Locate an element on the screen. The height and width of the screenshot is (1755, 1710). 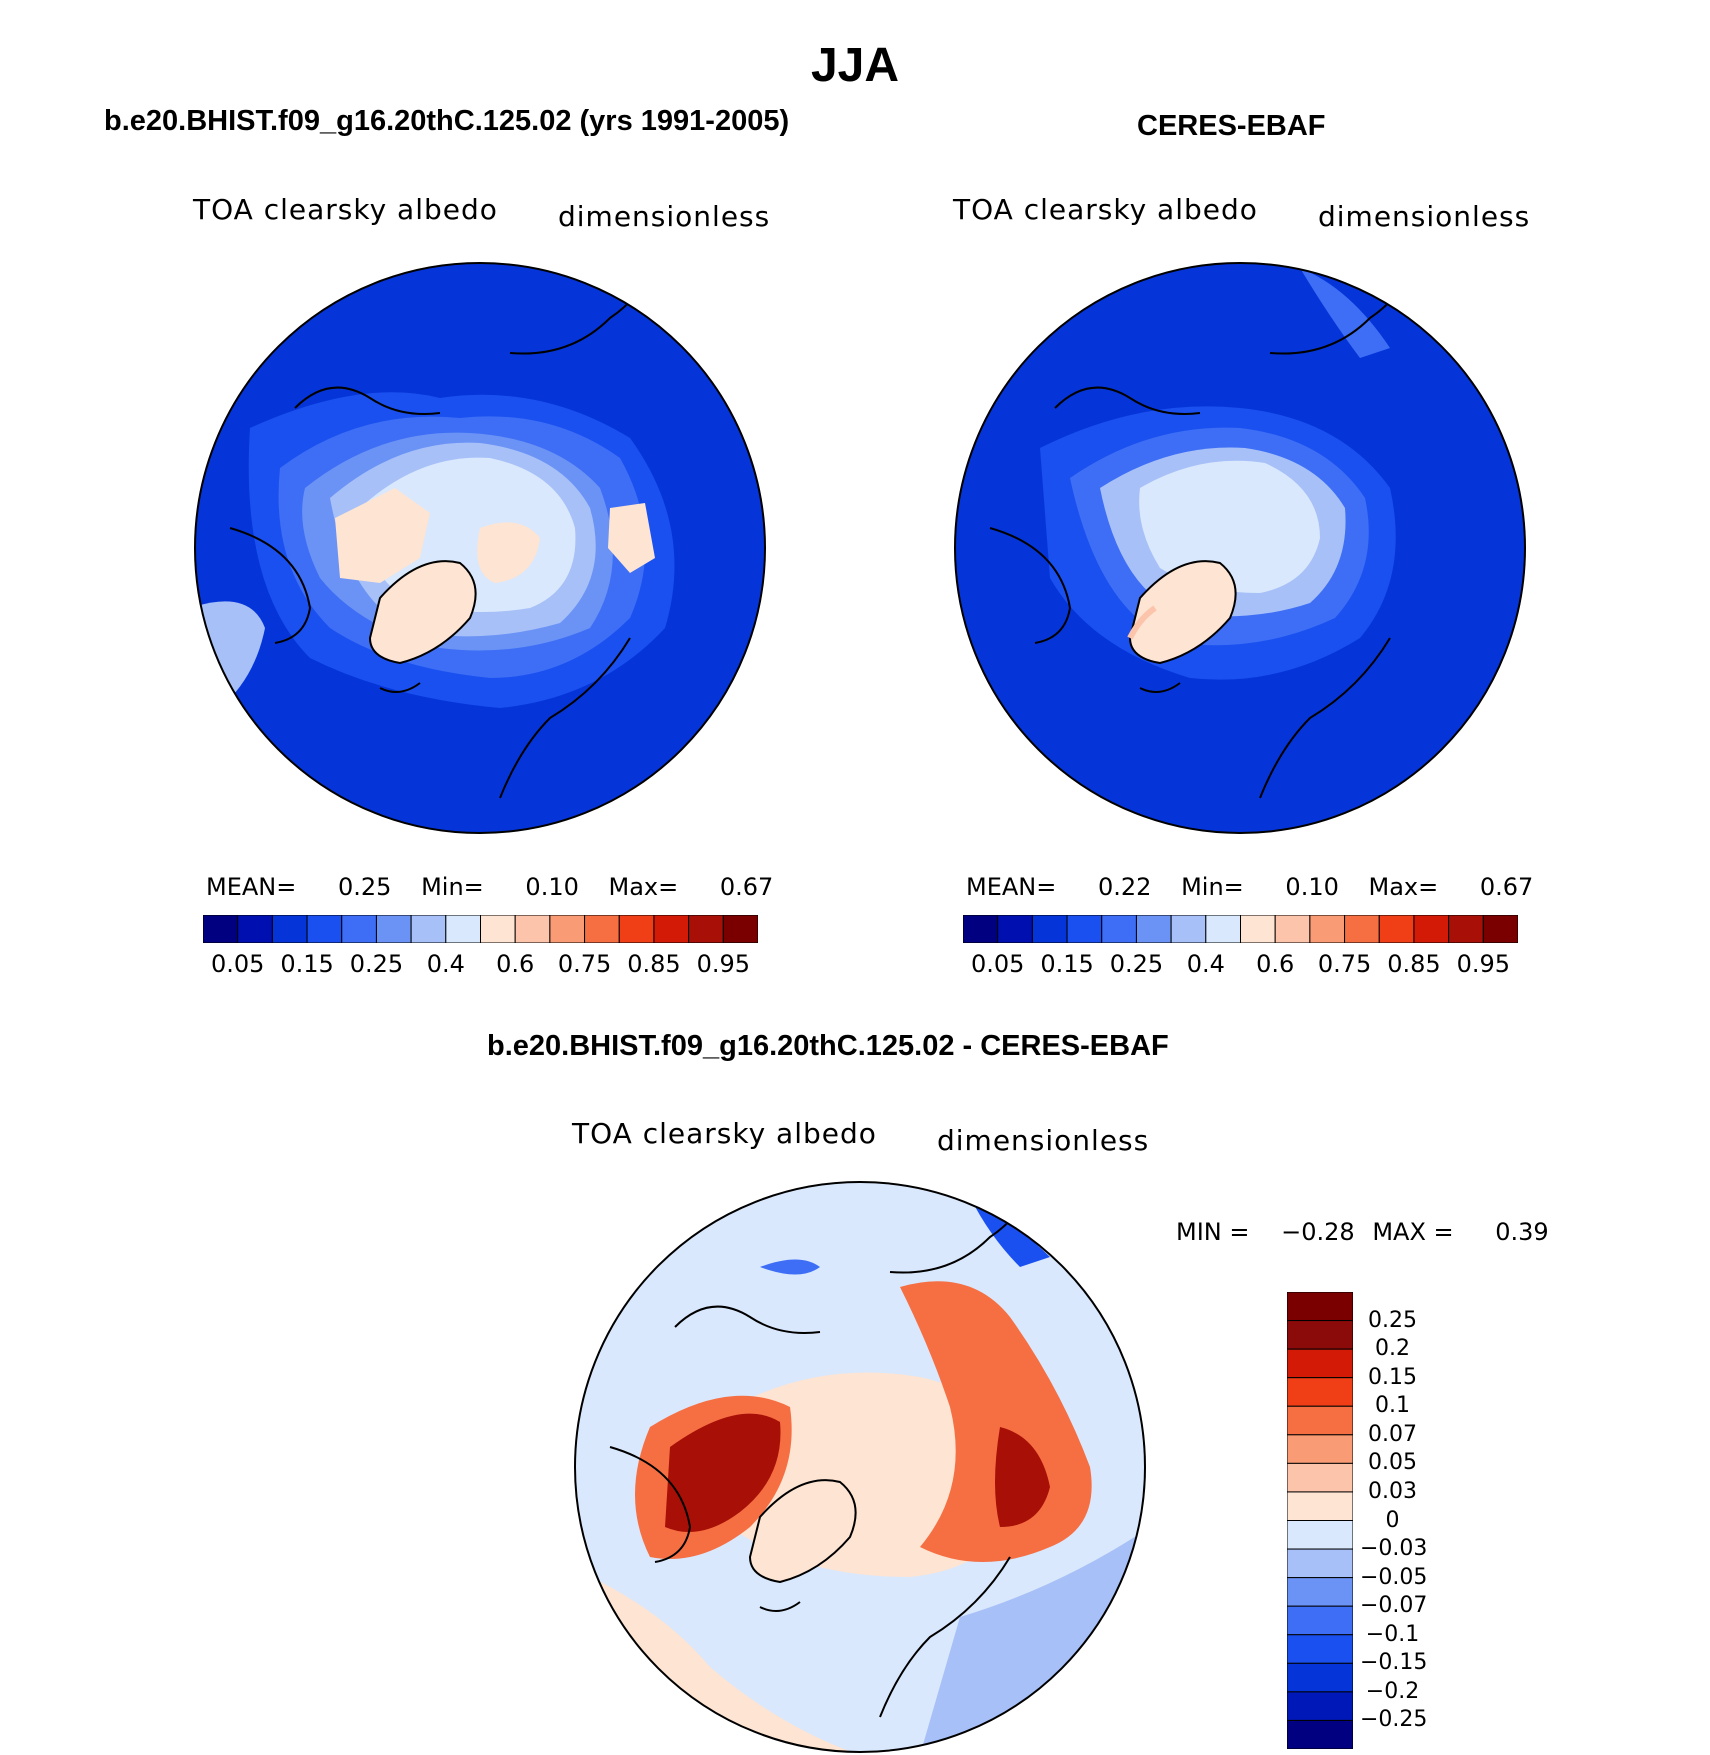
obs-mean-label: MEAN= is located at coordinates (1011, 887).